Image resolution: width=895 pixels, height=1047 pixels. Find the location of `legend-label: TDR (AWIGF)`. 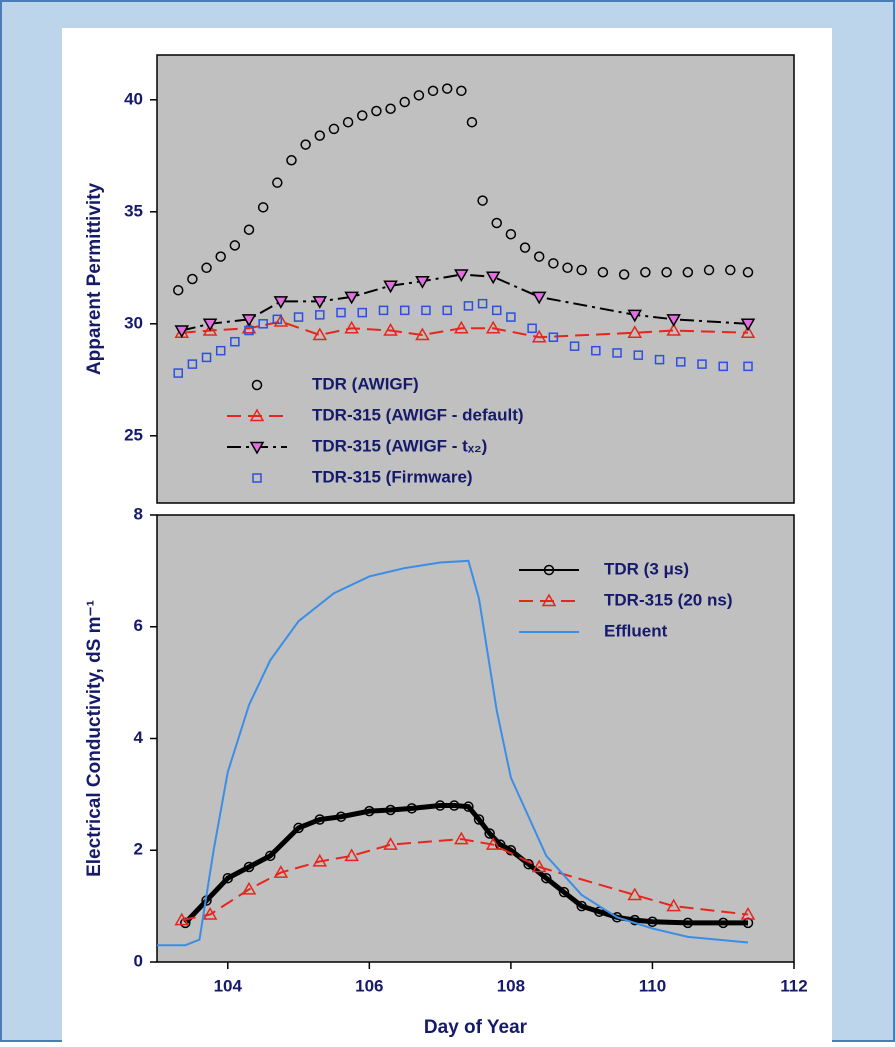

legend-label: TDR (AWIGF) is located at coordinates (365, 383).